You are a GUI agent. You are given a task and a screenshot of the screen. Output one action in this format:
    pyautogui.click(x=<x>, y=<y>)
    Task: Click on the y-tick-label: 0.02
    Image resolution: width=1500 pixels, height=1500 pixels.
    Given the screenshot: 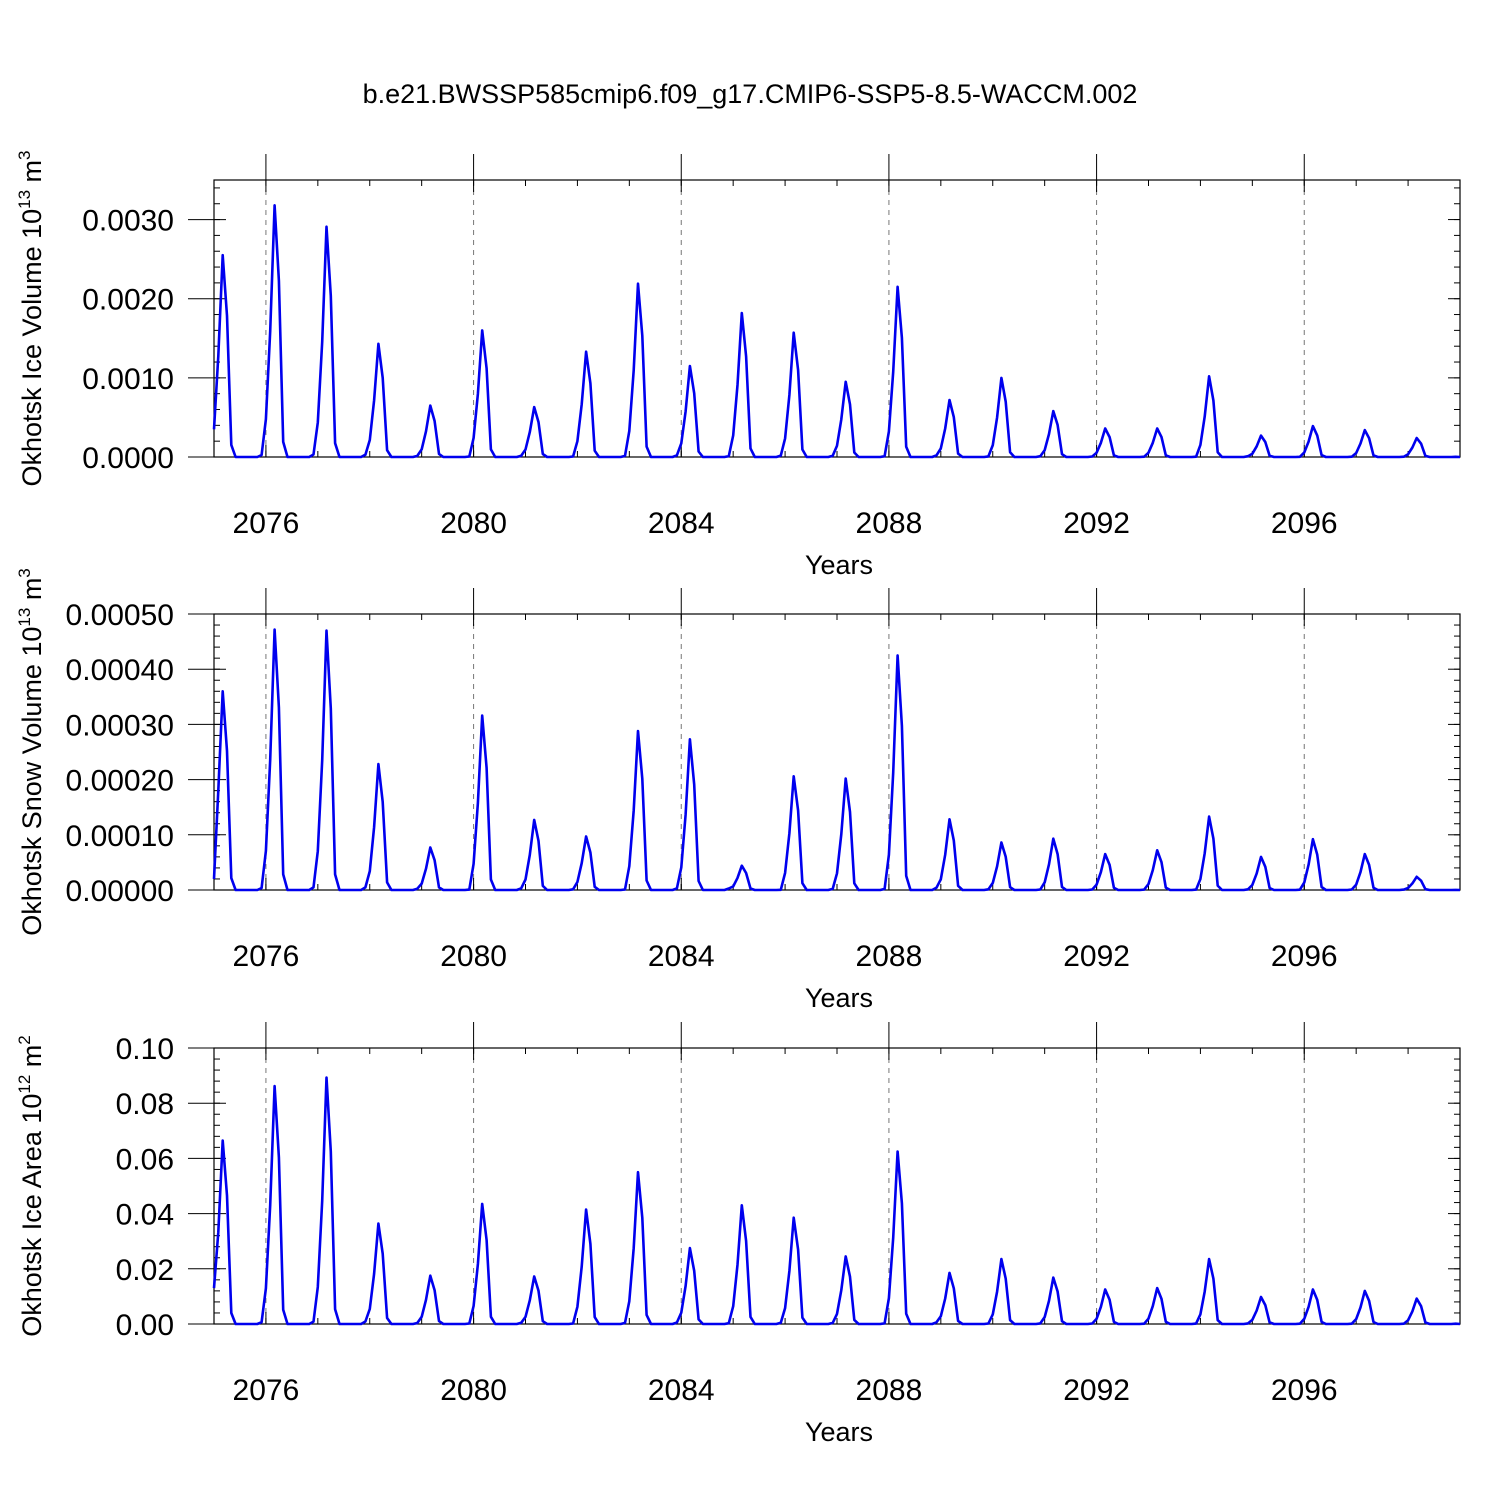 What is the action you would take?
    pyautogui.click(x=145, y=1270)
    